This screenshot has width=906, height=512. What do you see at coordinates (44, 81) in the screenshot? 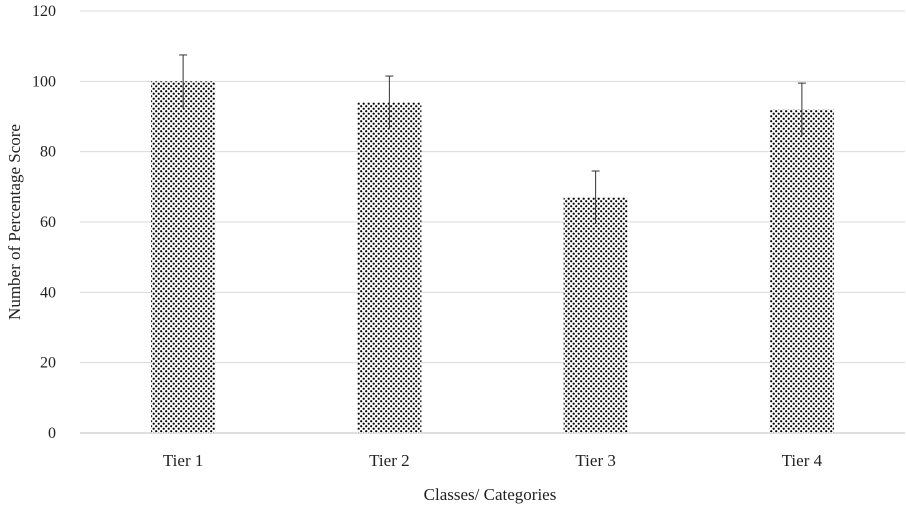
I see `y-tick-label: 100` at bounding box center [44, 81].